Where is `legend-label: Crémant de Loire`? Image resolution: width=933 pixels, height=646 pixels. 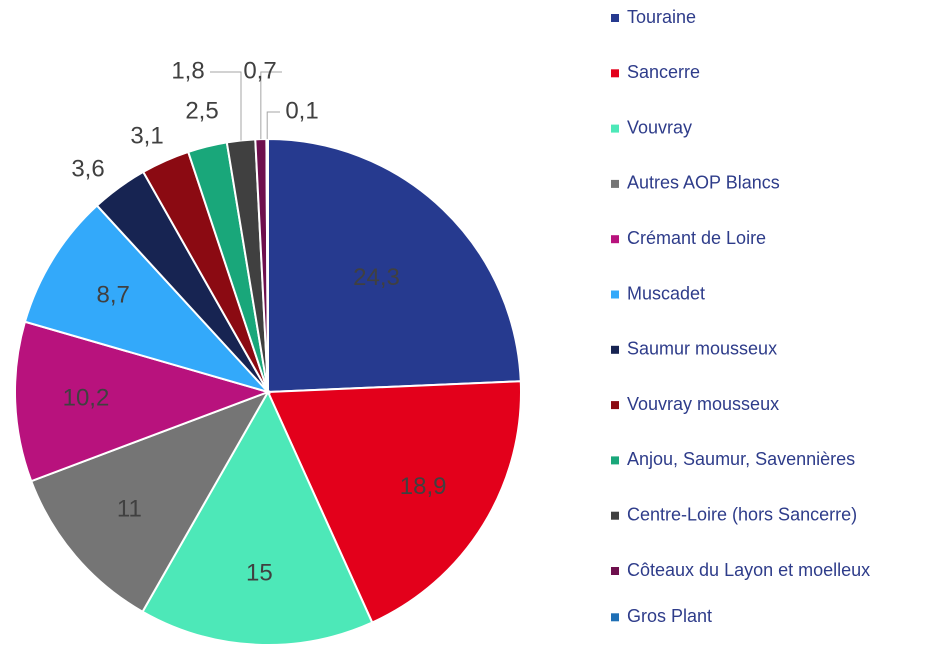
legend-label: Crémant de Loire is located at coordinates (696, 238).